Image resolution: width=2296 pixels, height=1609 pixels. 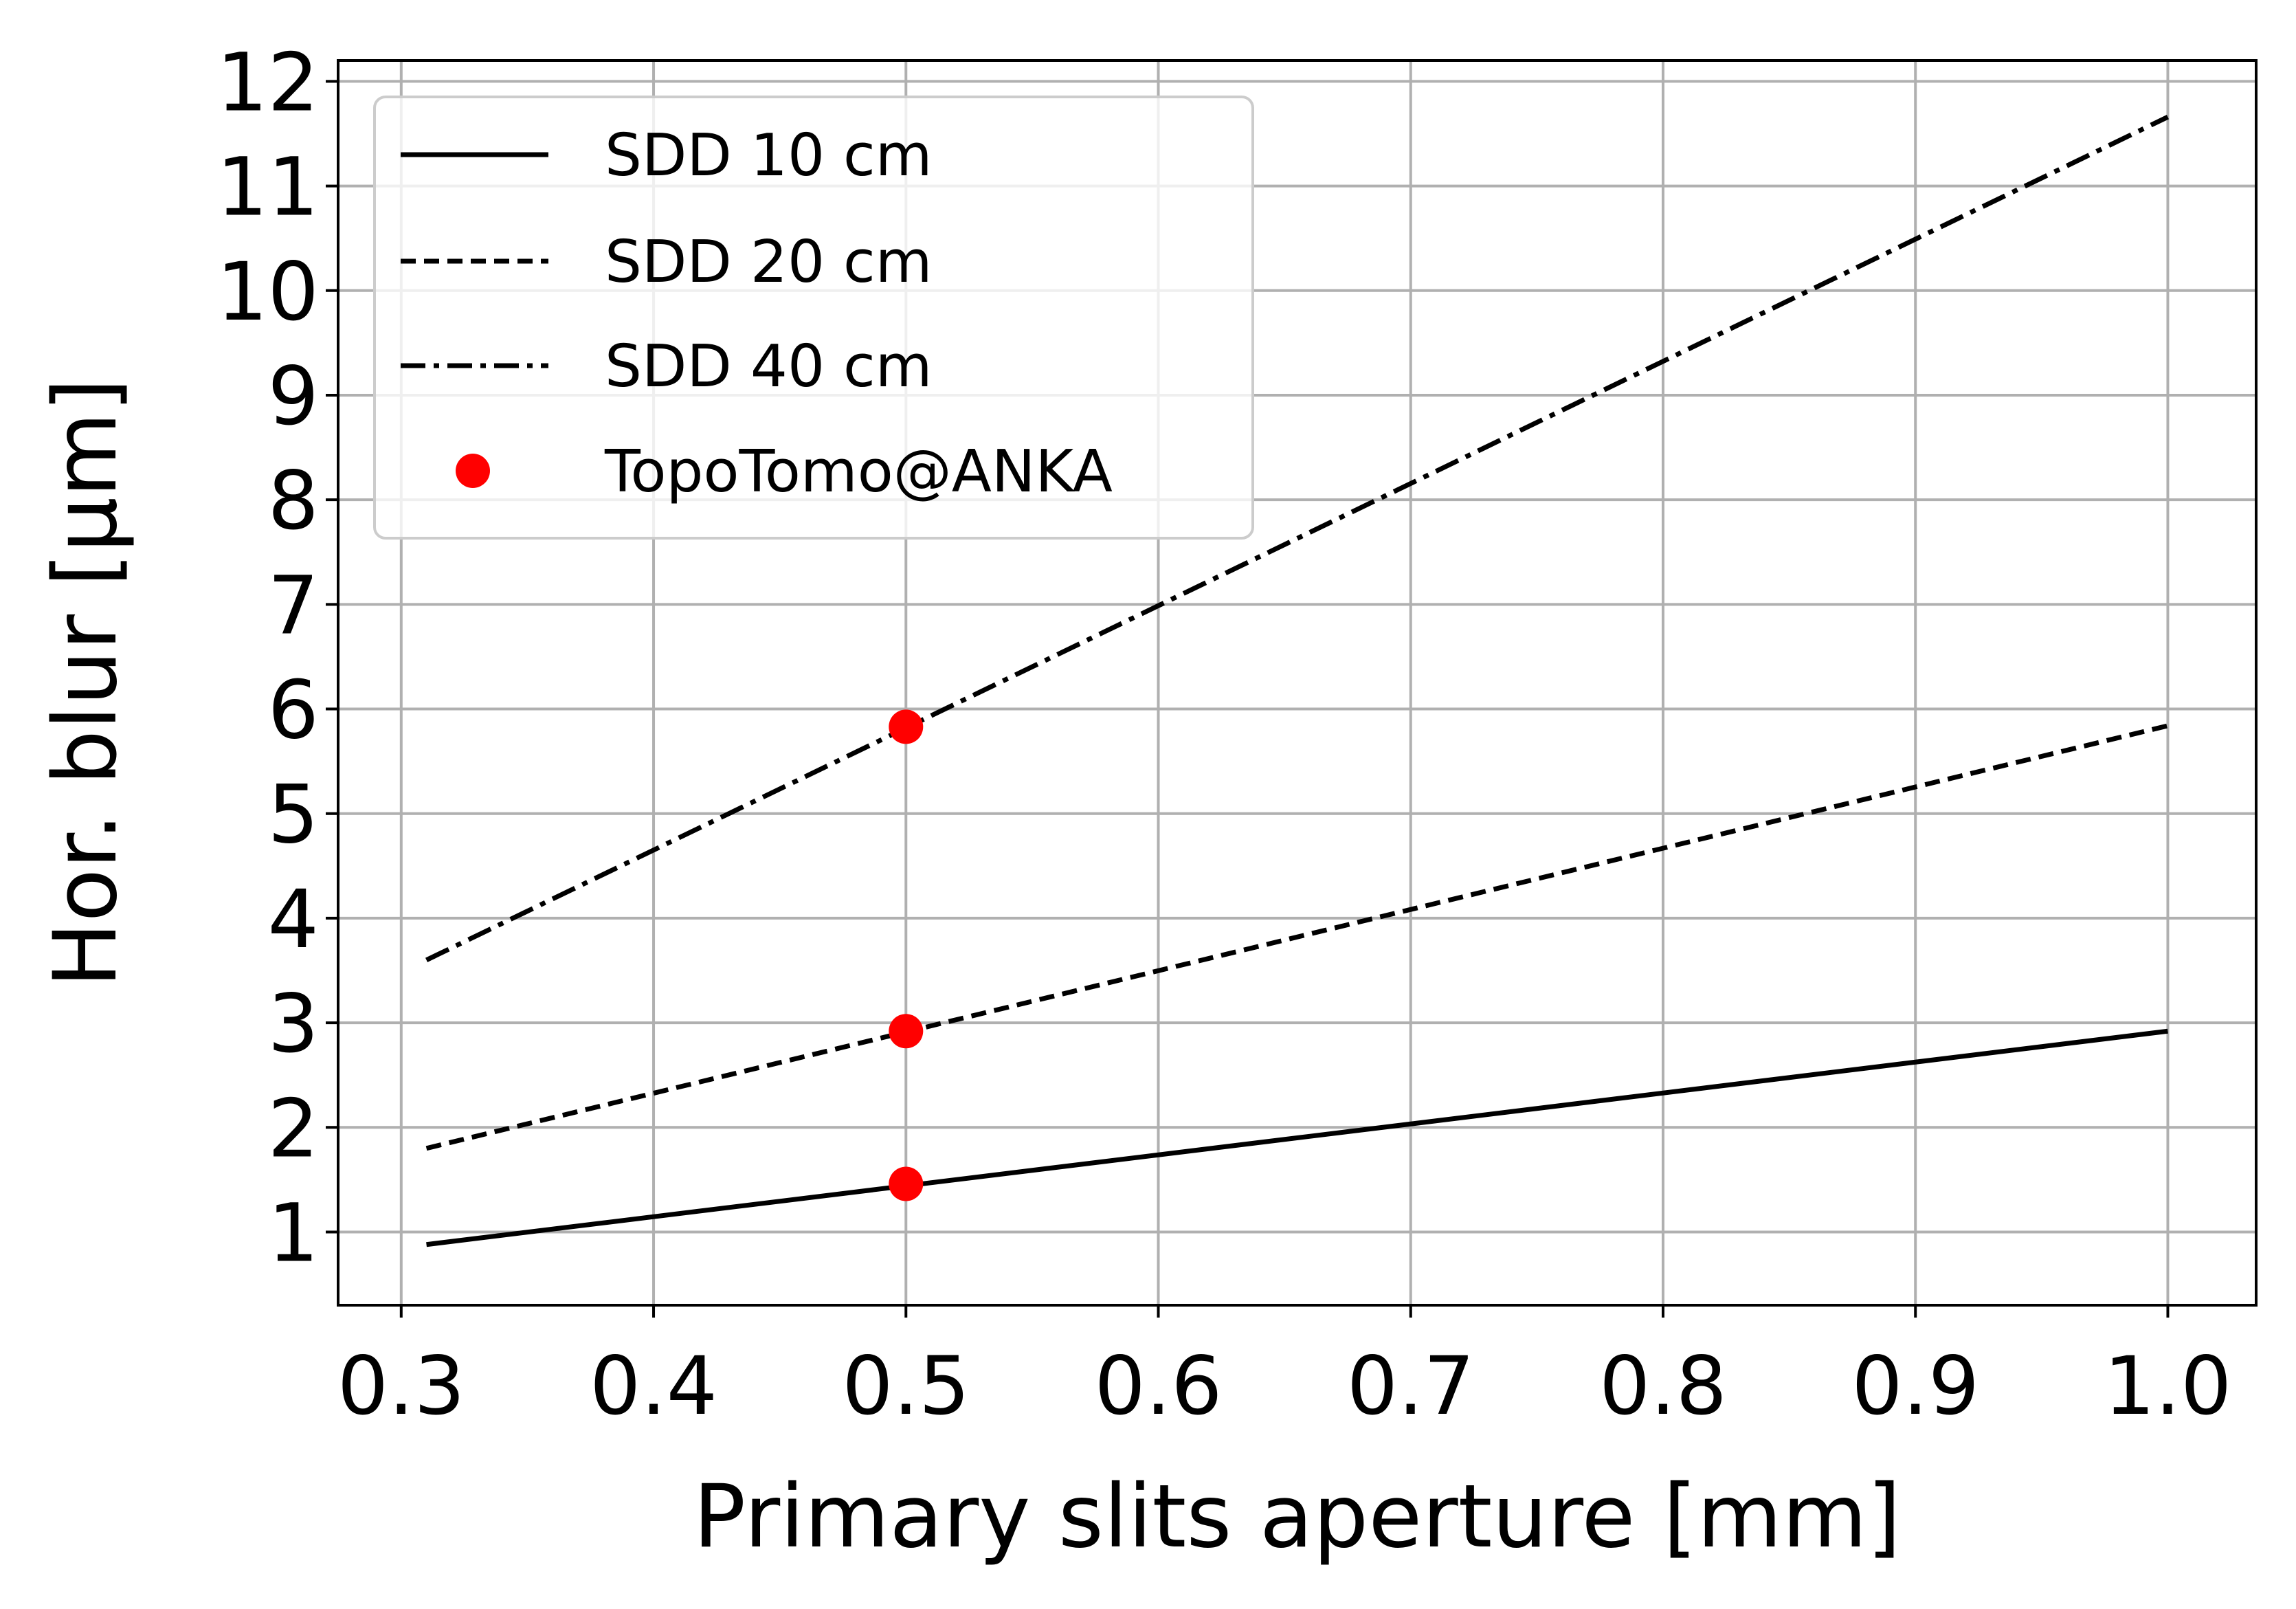 What do you see at coordinates (2167, 1386) in the screenshot?
I see `x-tick-label: 1.0` at bounding box center [2167, 1386].